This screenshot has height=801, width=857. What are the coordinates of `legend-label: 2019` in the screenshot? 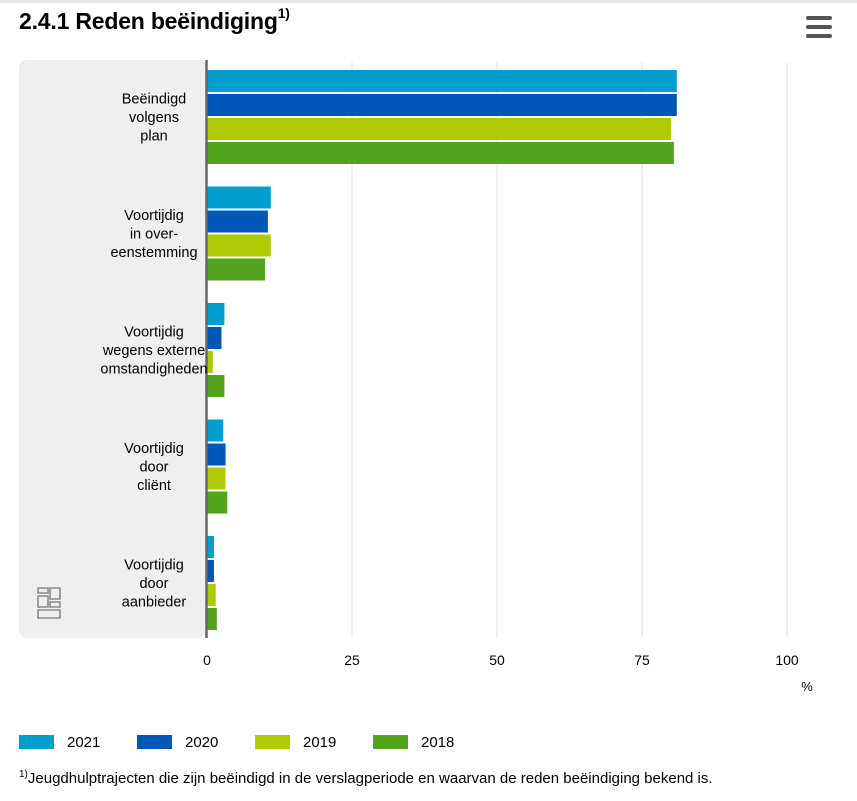 It's located at (319, 742).